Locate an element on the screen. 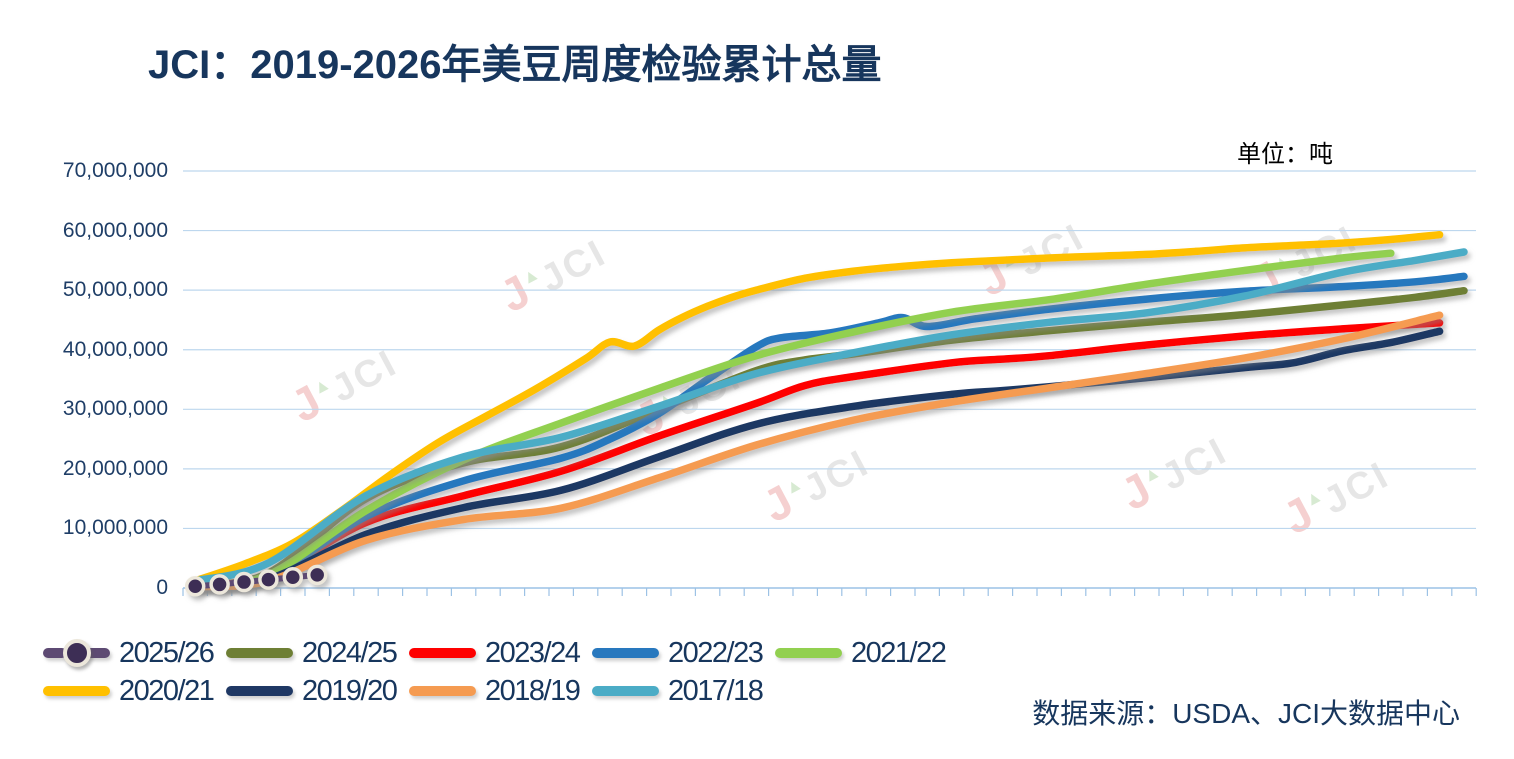 This screenshot has height=759, width=1514. legend-item-2019-20: 2019/20 is located at coordinates (317, 691).